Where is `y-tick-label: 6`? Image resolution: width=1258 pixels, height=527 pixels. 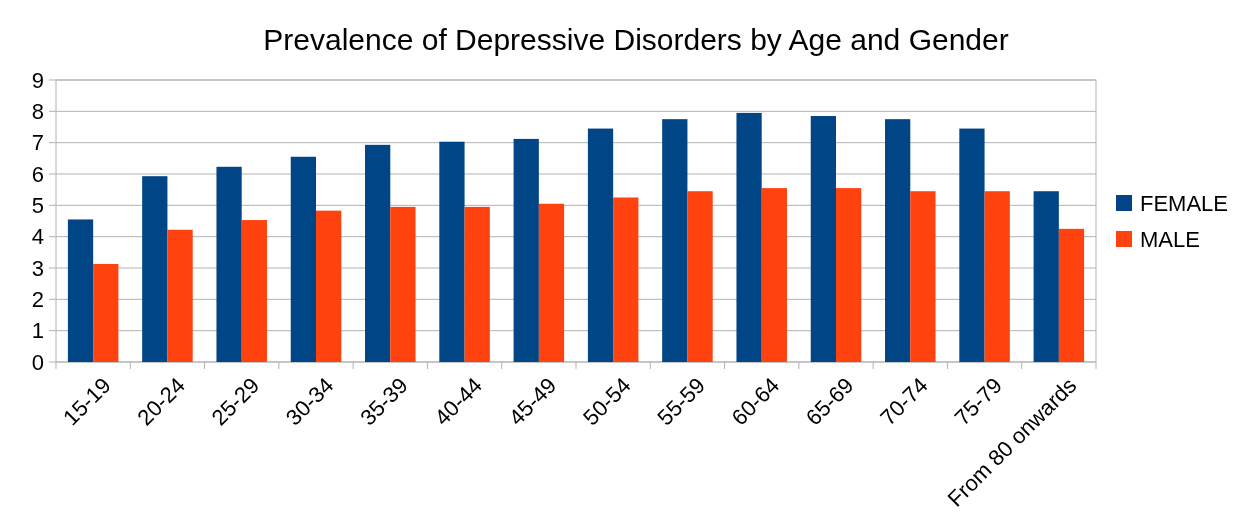
y-tick-label: 6 is located at coordinates (37, 174).